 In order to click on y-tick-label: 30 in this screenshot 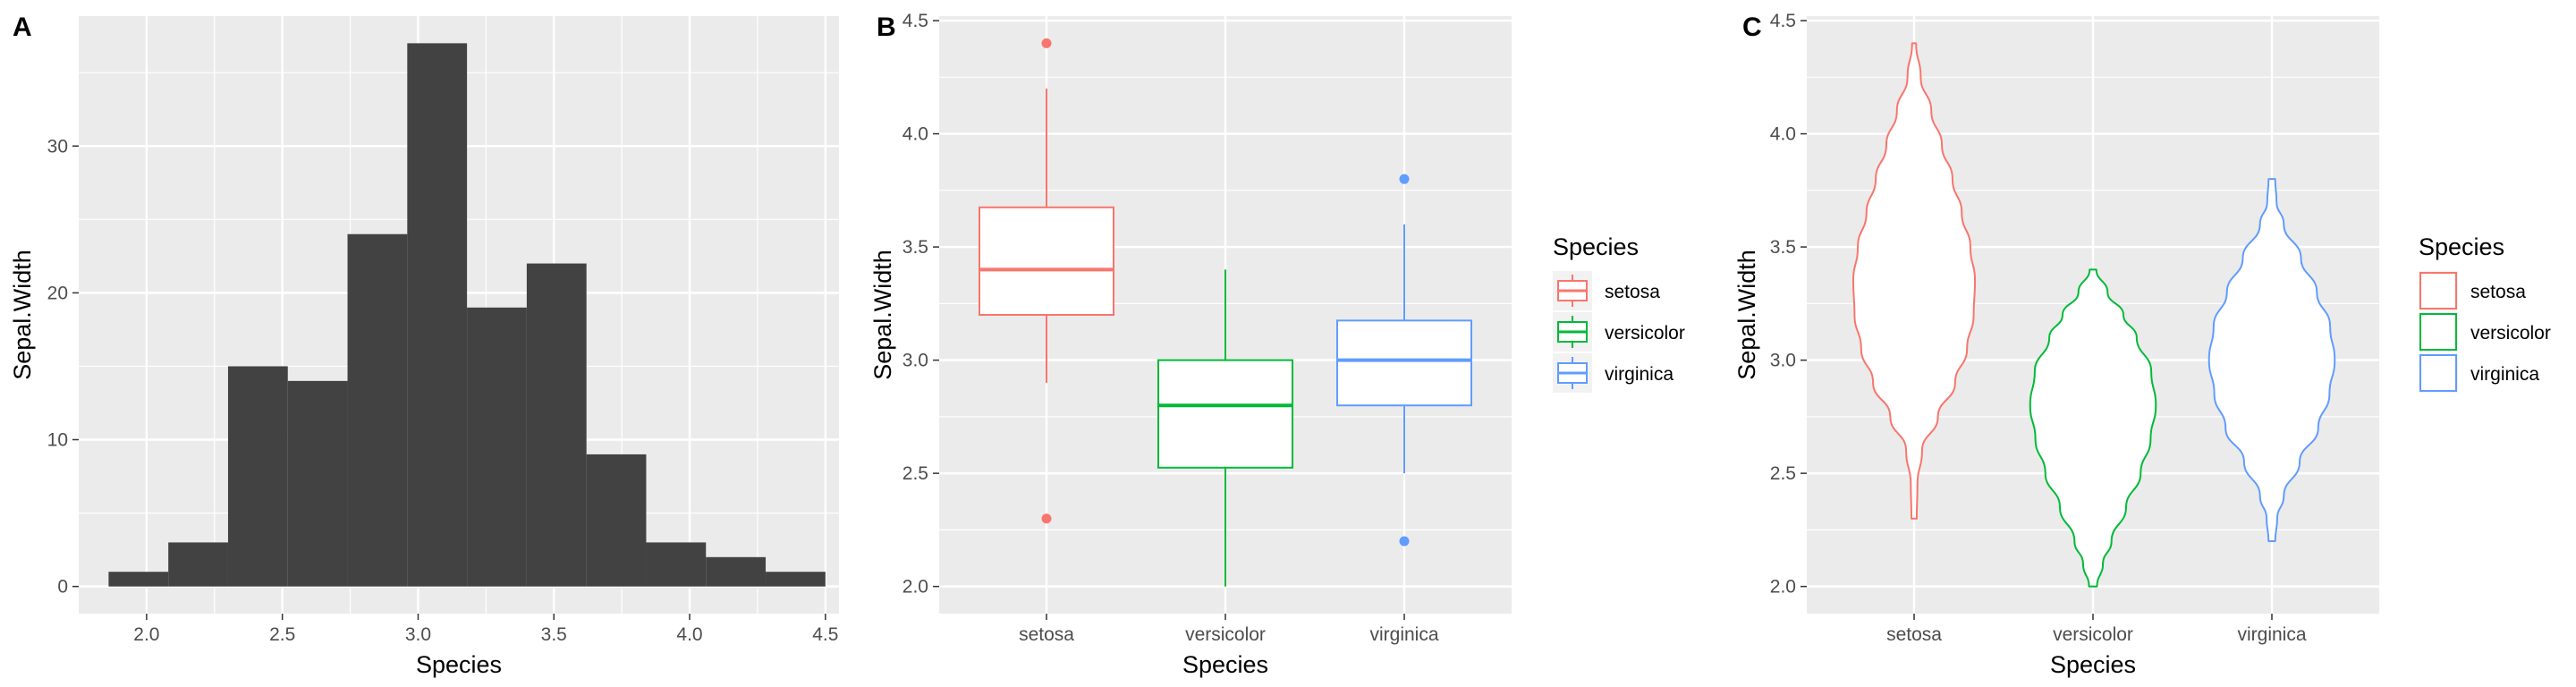, I will do `click(57, 146)`.